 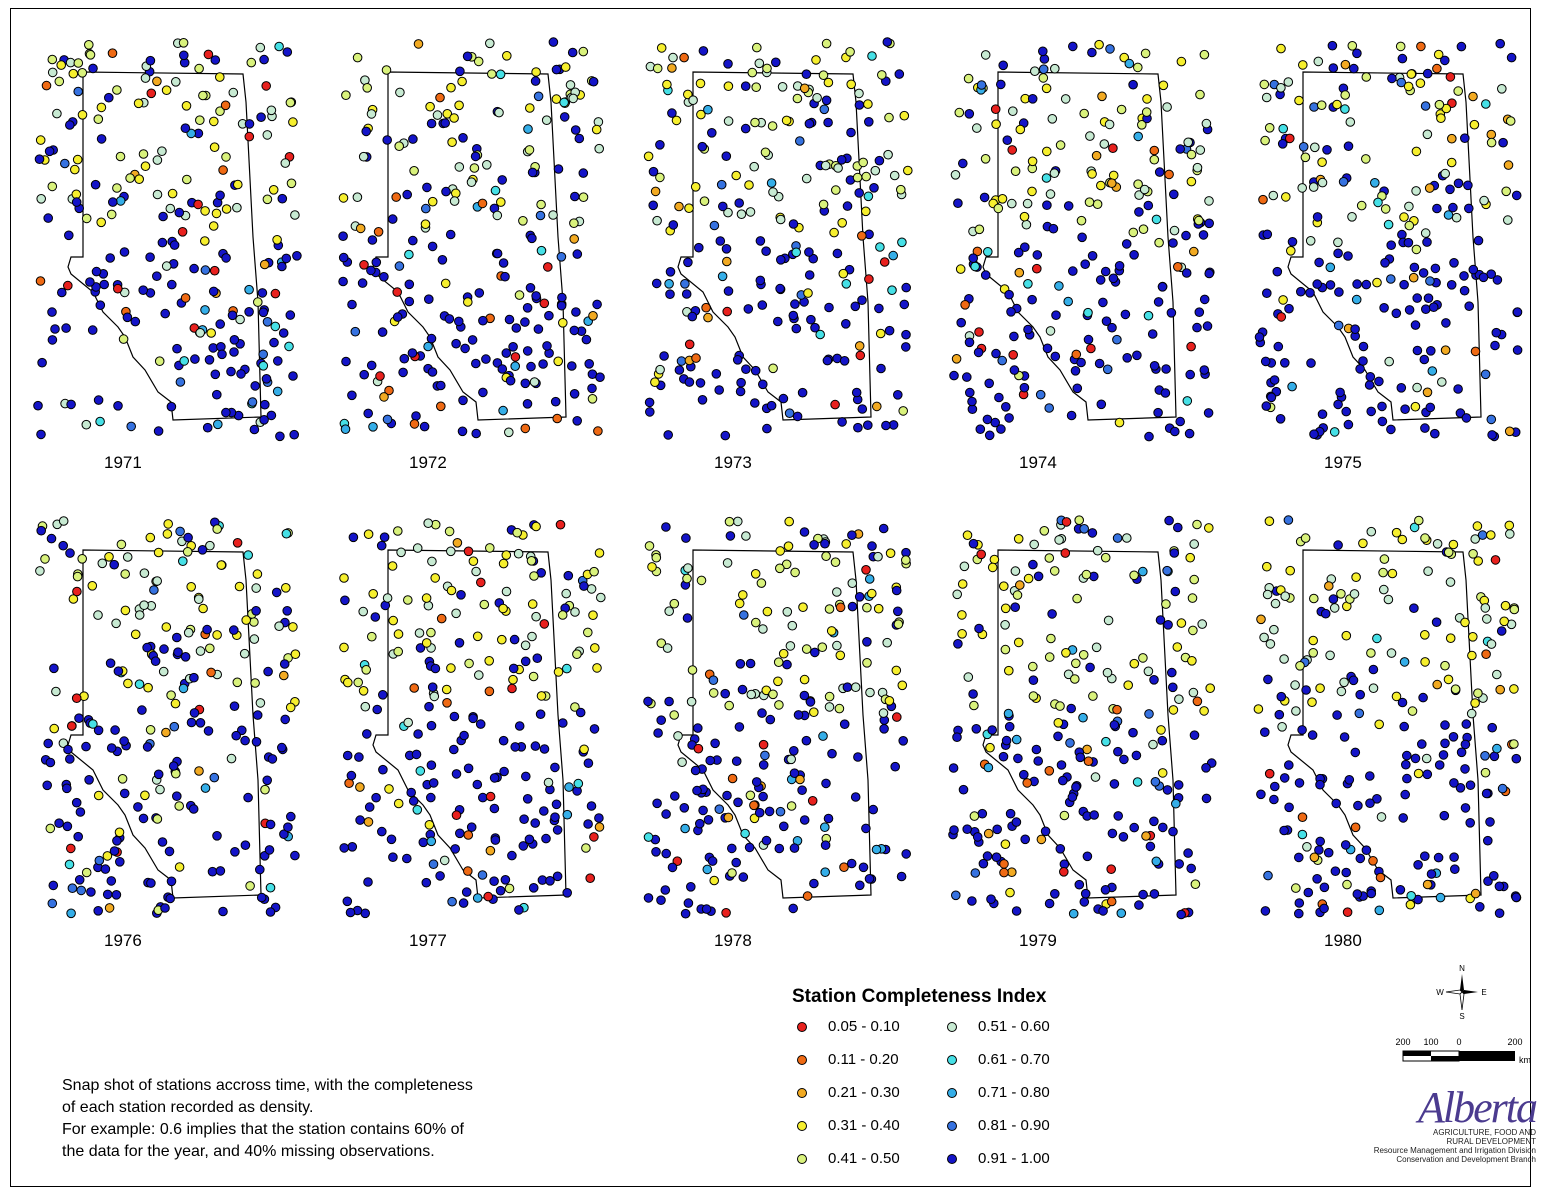 I want to click on map-panel: 1976, so click(x=168, y=733).